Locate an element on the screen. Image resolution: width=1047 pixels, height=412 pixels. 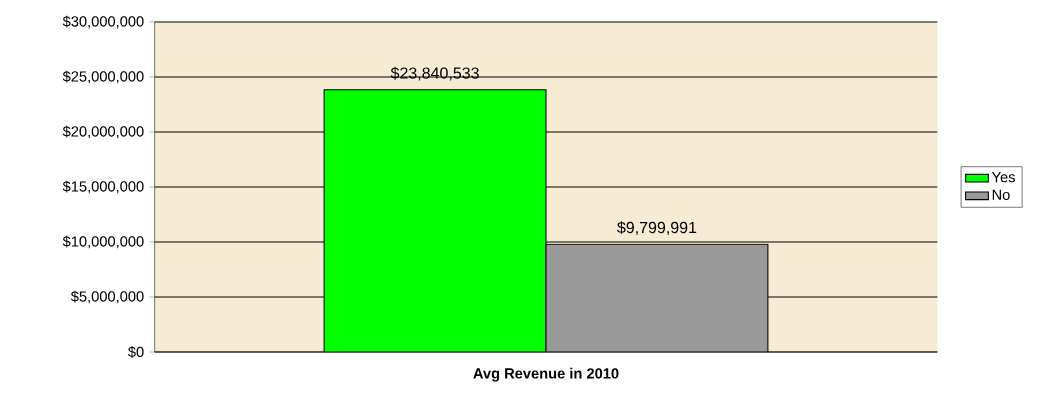
y-tick-label: $15,000,000 is located at coordinates (103, 187).